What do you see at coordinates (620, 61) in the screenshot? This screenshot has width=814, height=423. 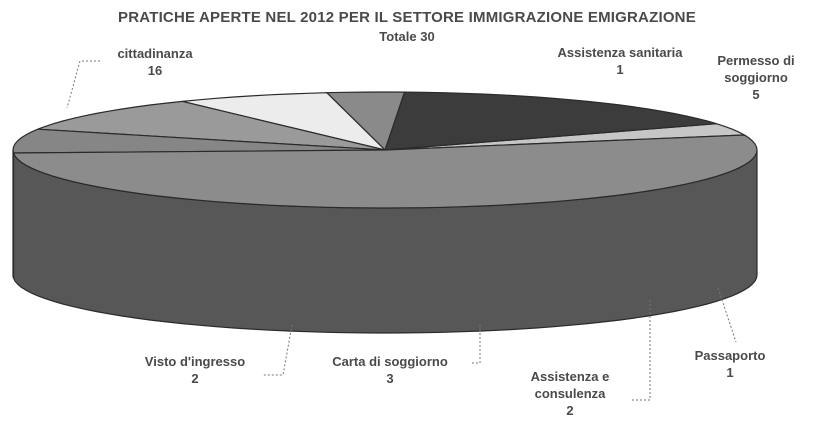 I see `label-assistenza-sanitaria: Assistenza sanitaria 1` at bounding box center [620, 61].